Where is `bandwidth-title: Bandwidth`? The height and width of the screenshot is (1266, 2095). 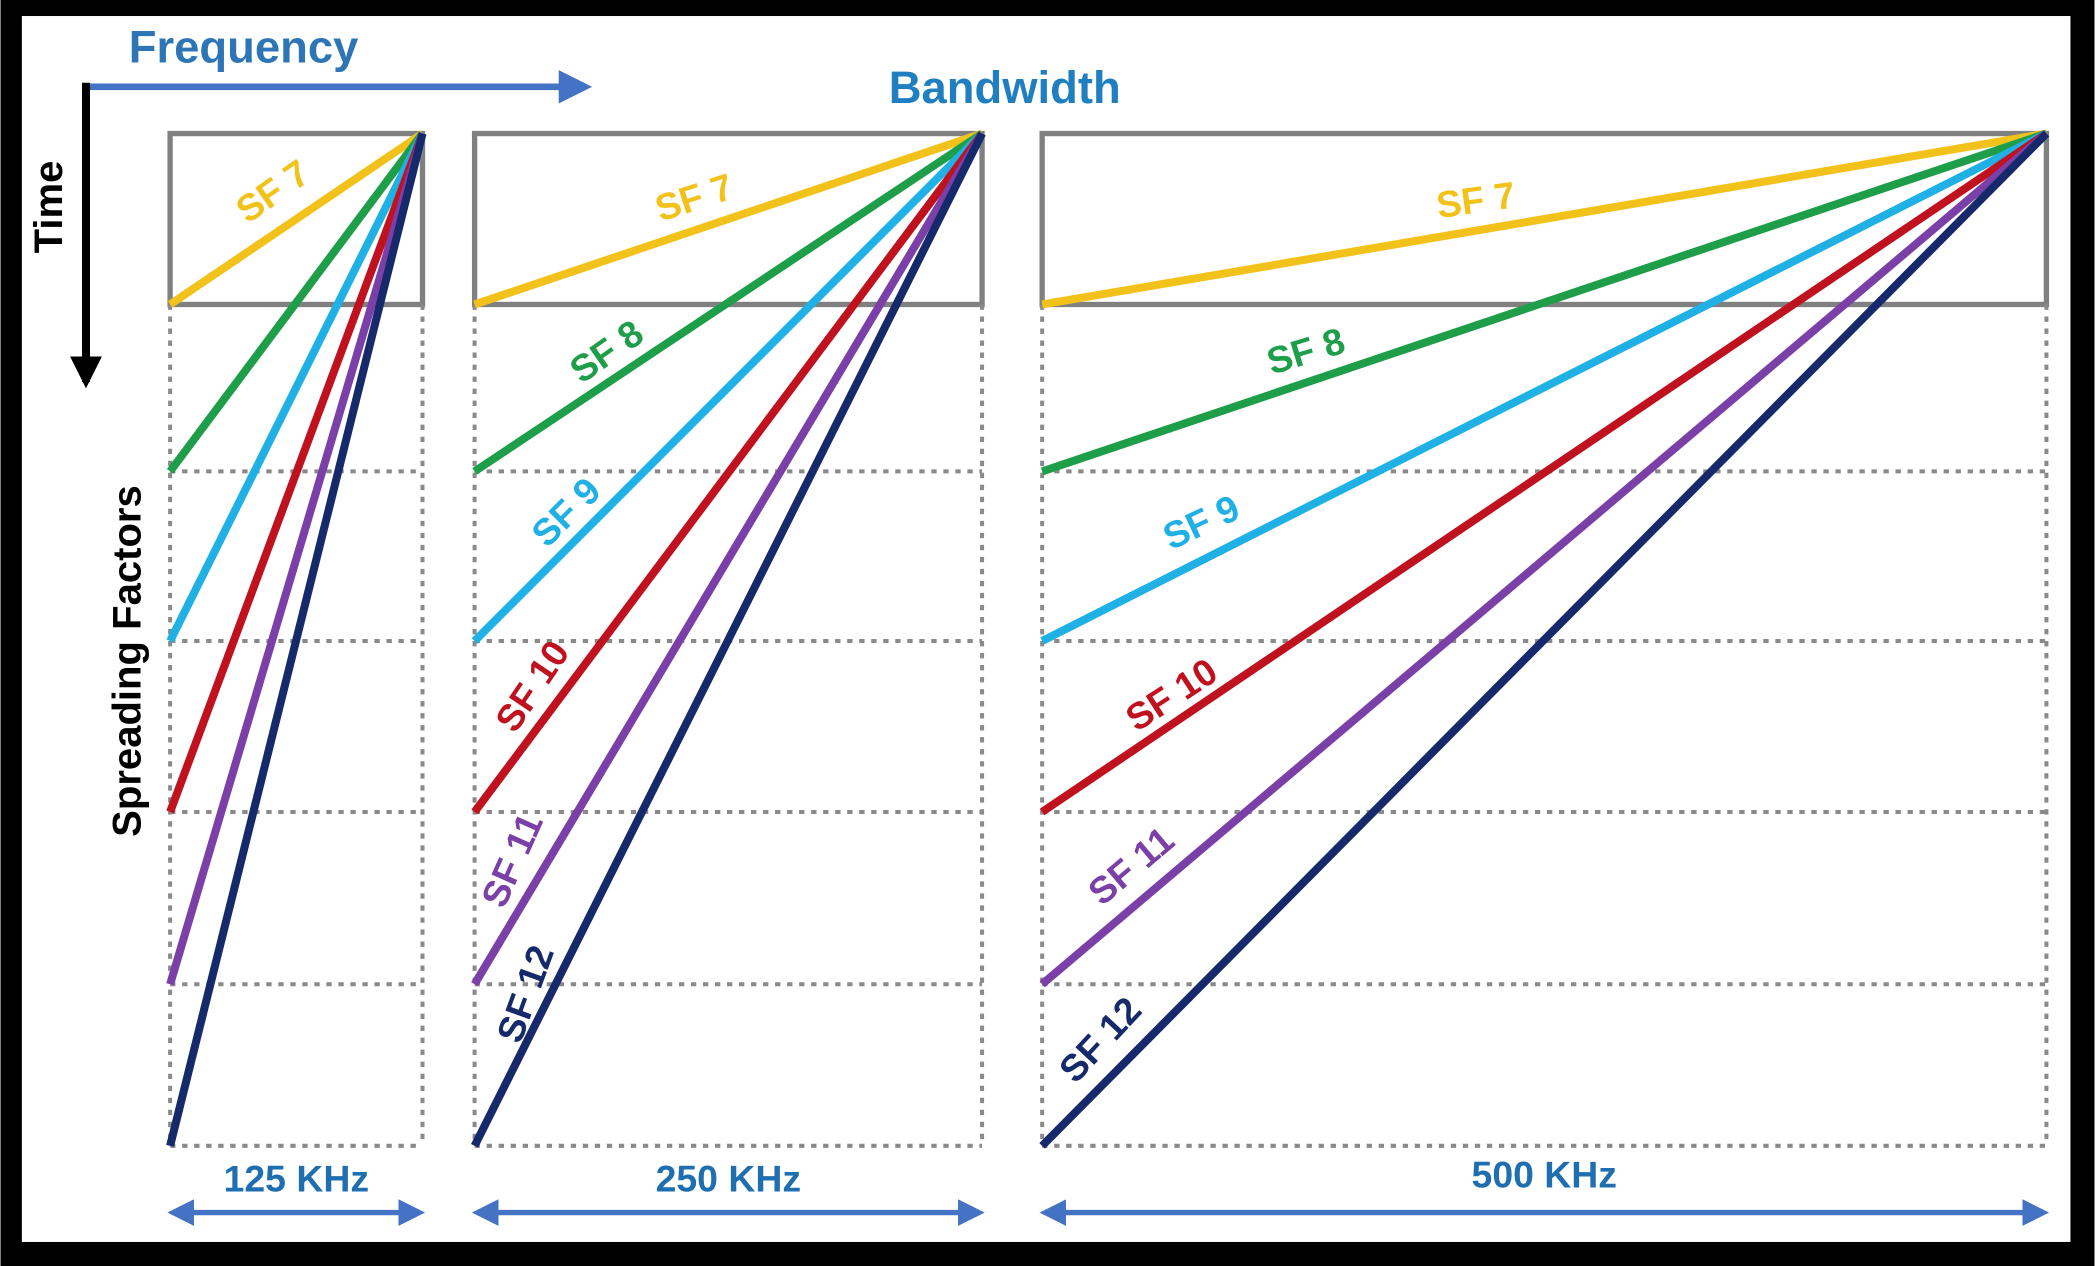
bandwidth-title: Bandwidth is located at coordinates (1005, 87).